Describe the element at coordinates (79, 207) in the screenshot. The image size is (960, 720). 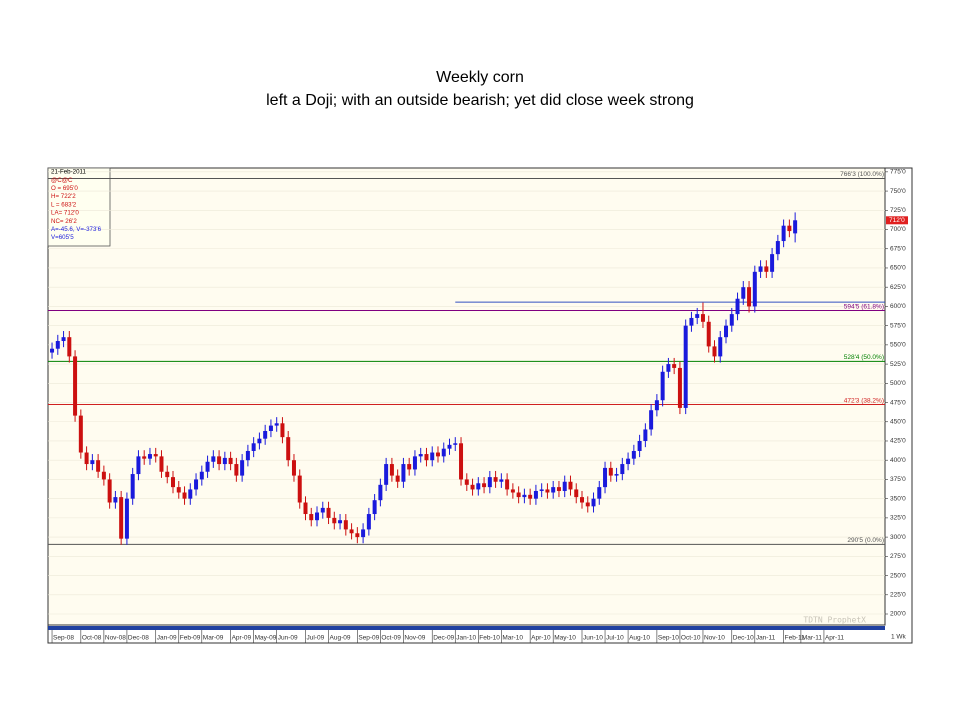
I see `info-box` at that location.